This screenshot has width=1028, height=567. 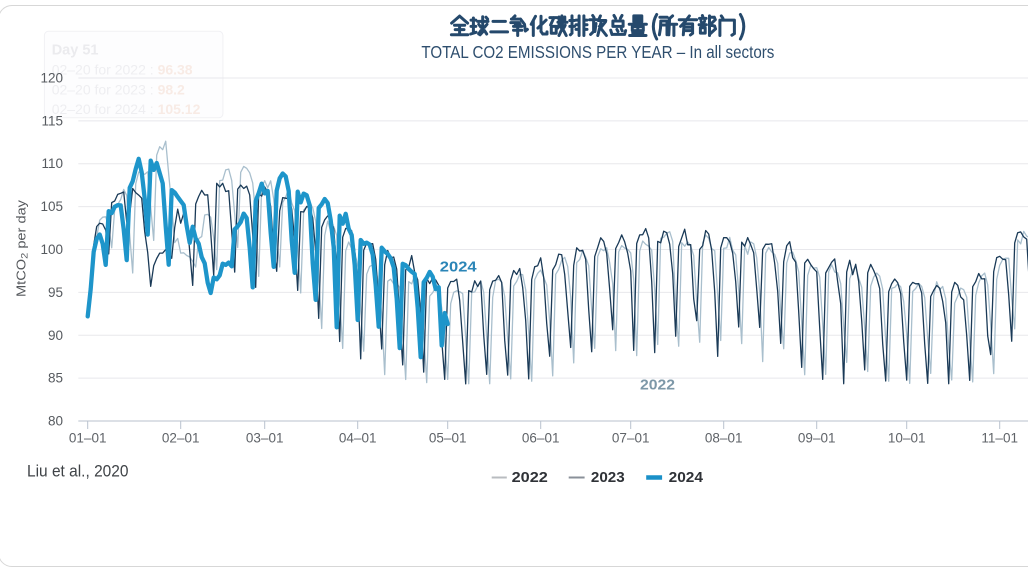 I want to click on svg-text: 80, so click(x=55, y=421).